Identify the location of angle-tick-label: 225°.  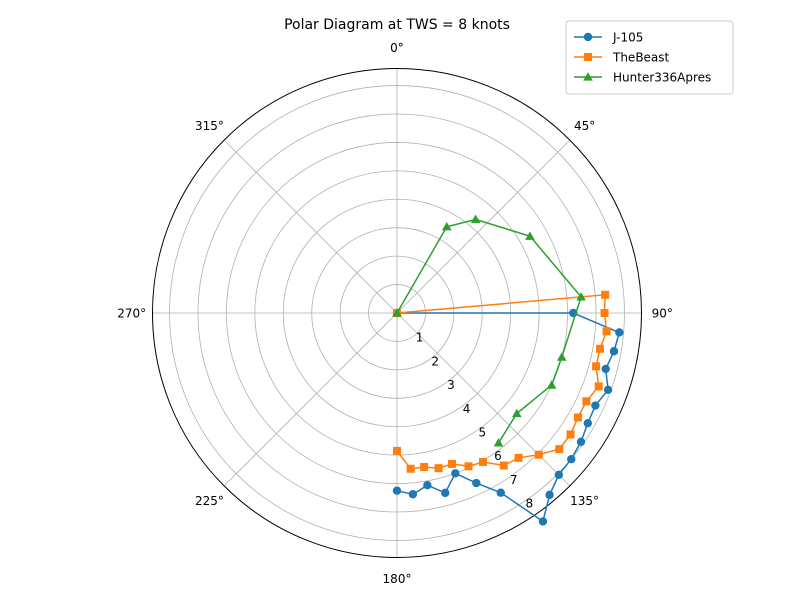
(209, 501).